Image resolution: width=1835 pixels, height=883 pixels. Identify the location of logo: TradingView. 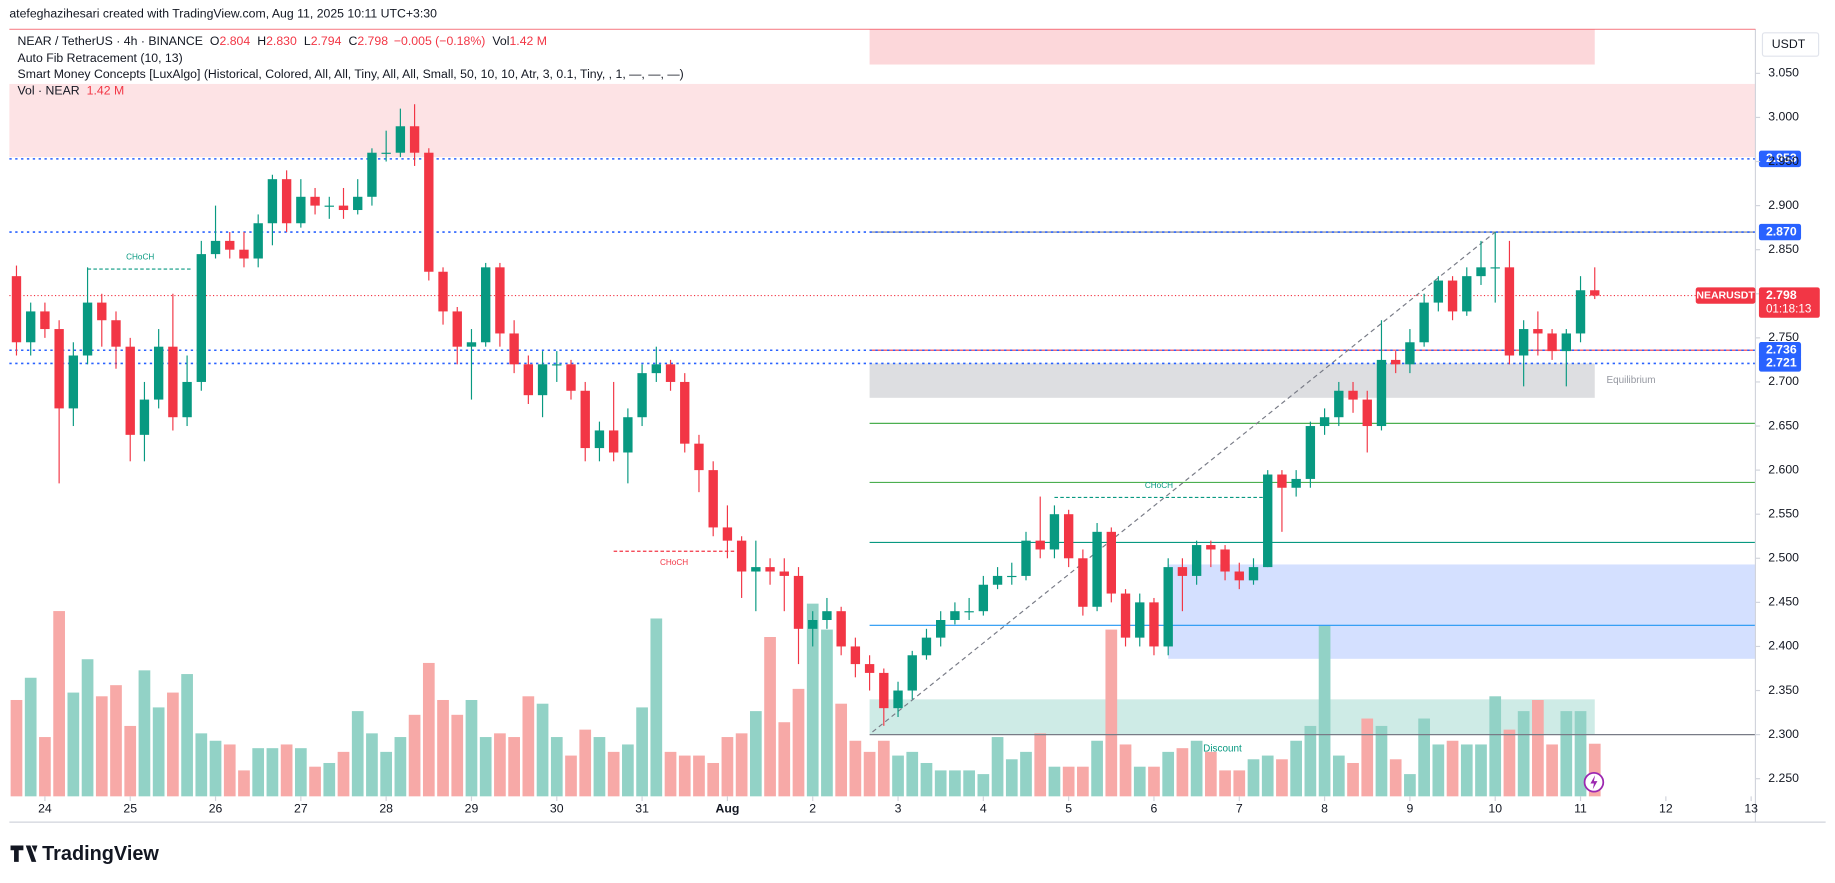
(84, 854).